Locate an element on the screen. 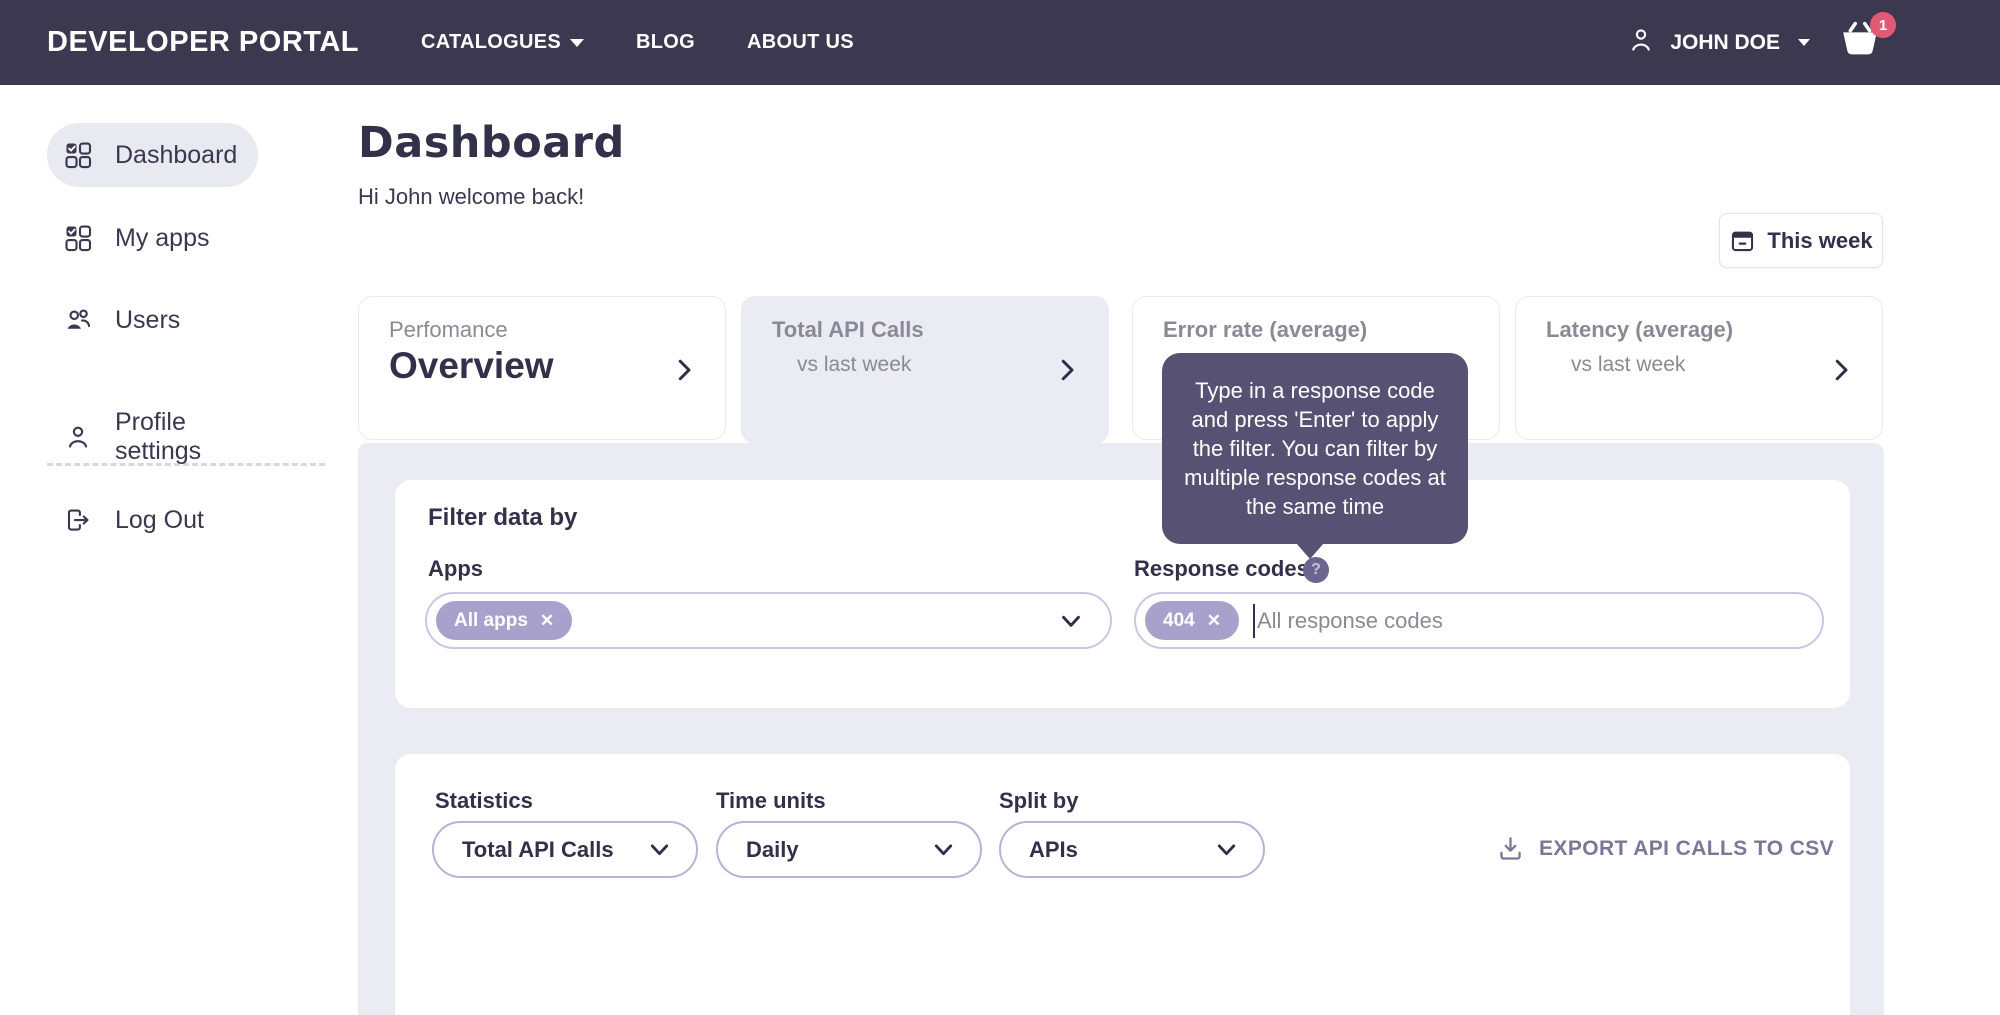 The width and height of the screenshot is (2000, 1015). download-icon is located at coordinates (1510, 848).